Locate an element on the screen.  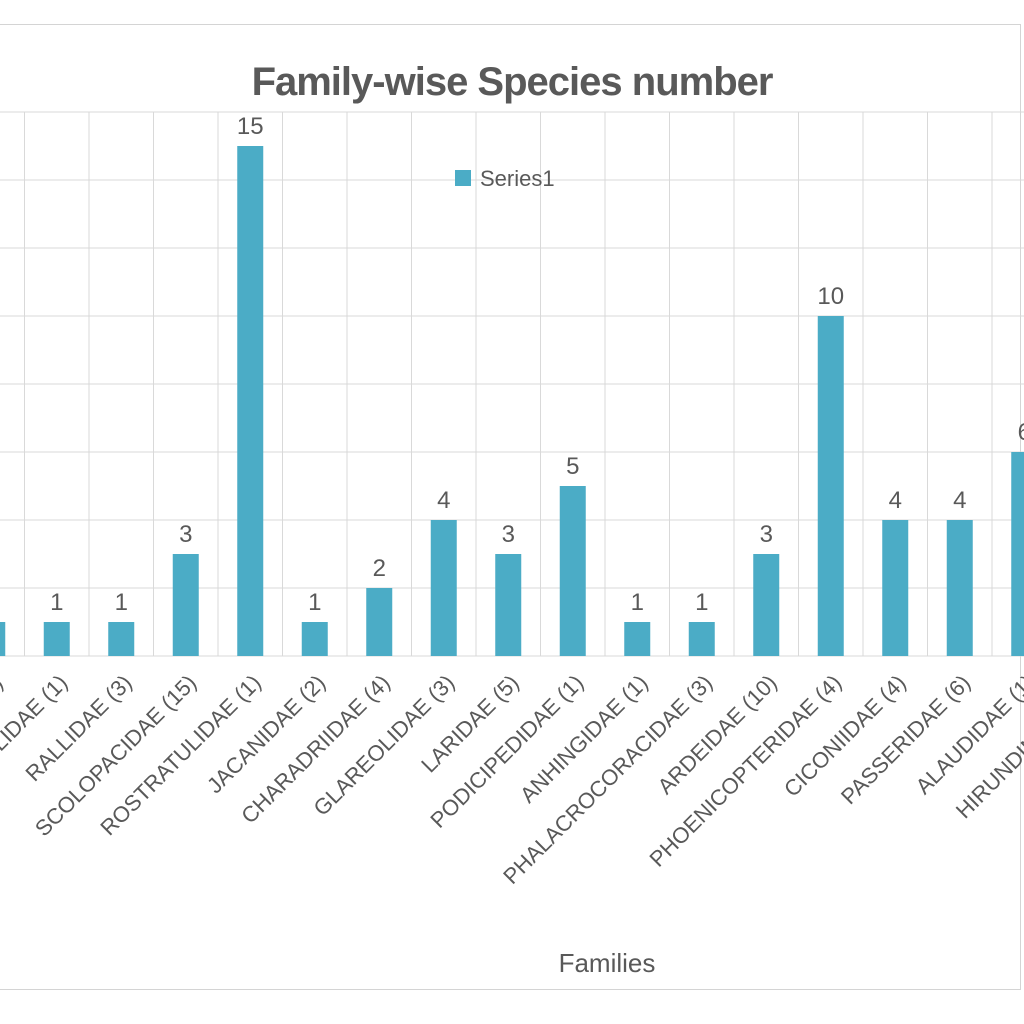
legend: Series1 is located at coordinates (505, 178).